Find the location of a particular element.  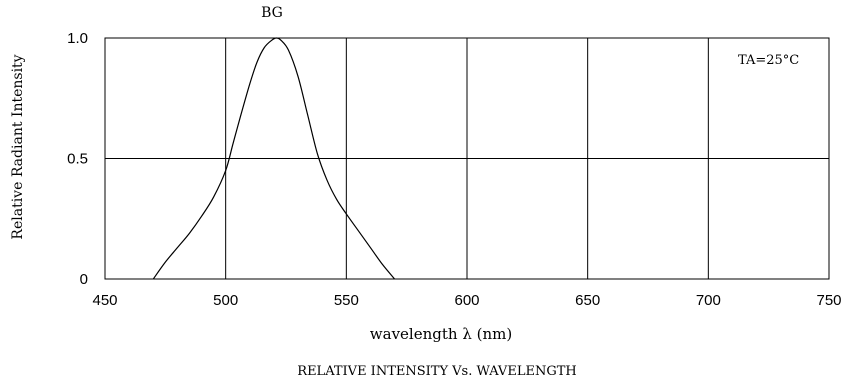

x-tick-labels: 450 500 550 600 650 700 750 is located at coordinates (466, 300).